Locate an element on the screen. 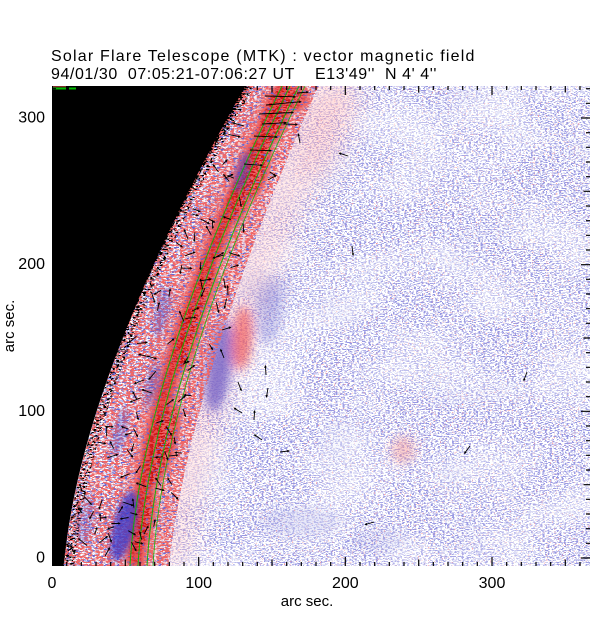  svg-text: N 4' 4'' is located at coordinates (411, 74).